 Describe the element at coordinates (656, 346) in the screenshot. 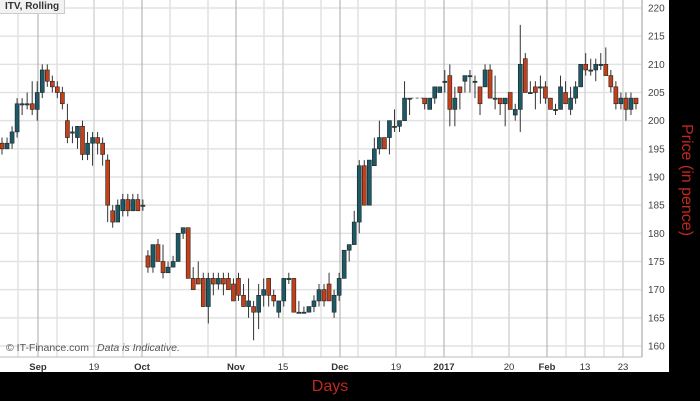

I see `y-tick-label: 160` at that location.